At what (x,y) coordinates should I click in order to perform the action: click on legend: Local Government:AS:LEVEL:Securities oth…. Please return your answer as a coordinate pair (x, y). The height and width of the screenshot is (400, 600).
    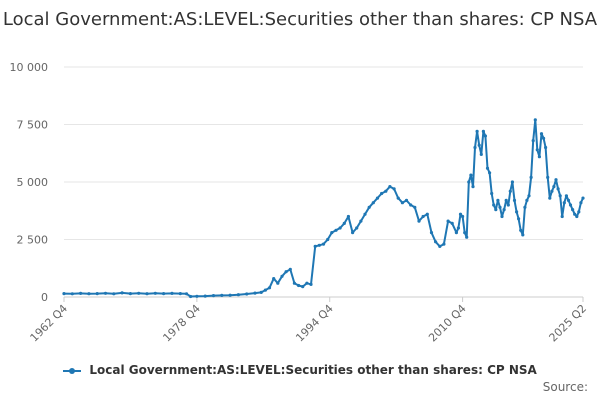
    Looking at the image, I should click on (300, 370).